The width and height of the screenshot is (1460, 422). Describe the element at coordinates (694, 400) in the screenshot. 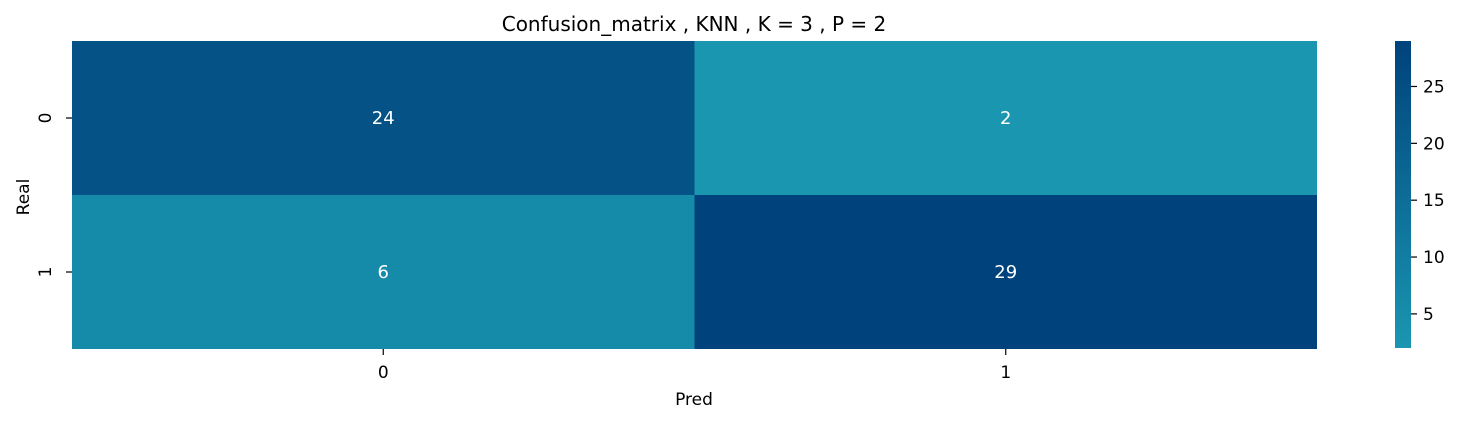

I see `x-axis-label: Pred` at that location.